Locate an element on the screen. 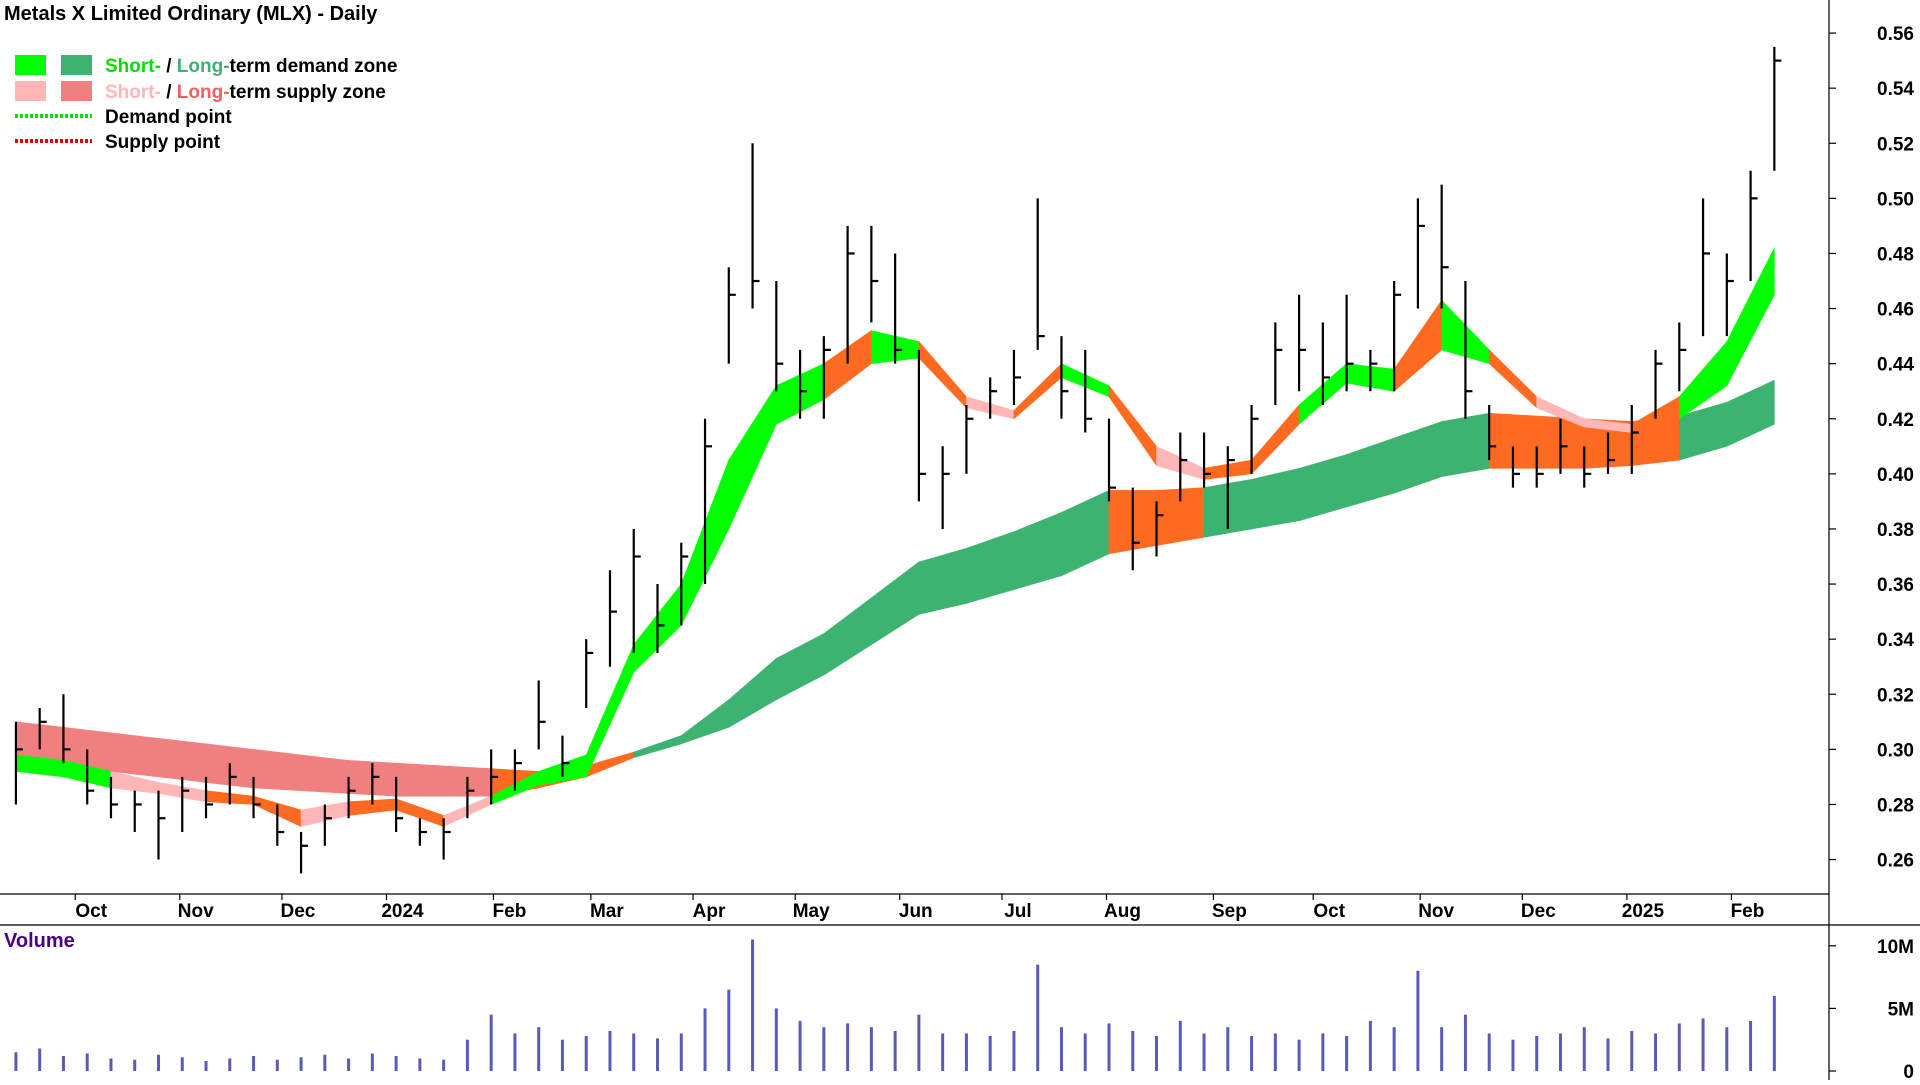 This screenshot has width=1920, height=1085. y-tick-label: 0.54 is located at coordinates (1895, 89).